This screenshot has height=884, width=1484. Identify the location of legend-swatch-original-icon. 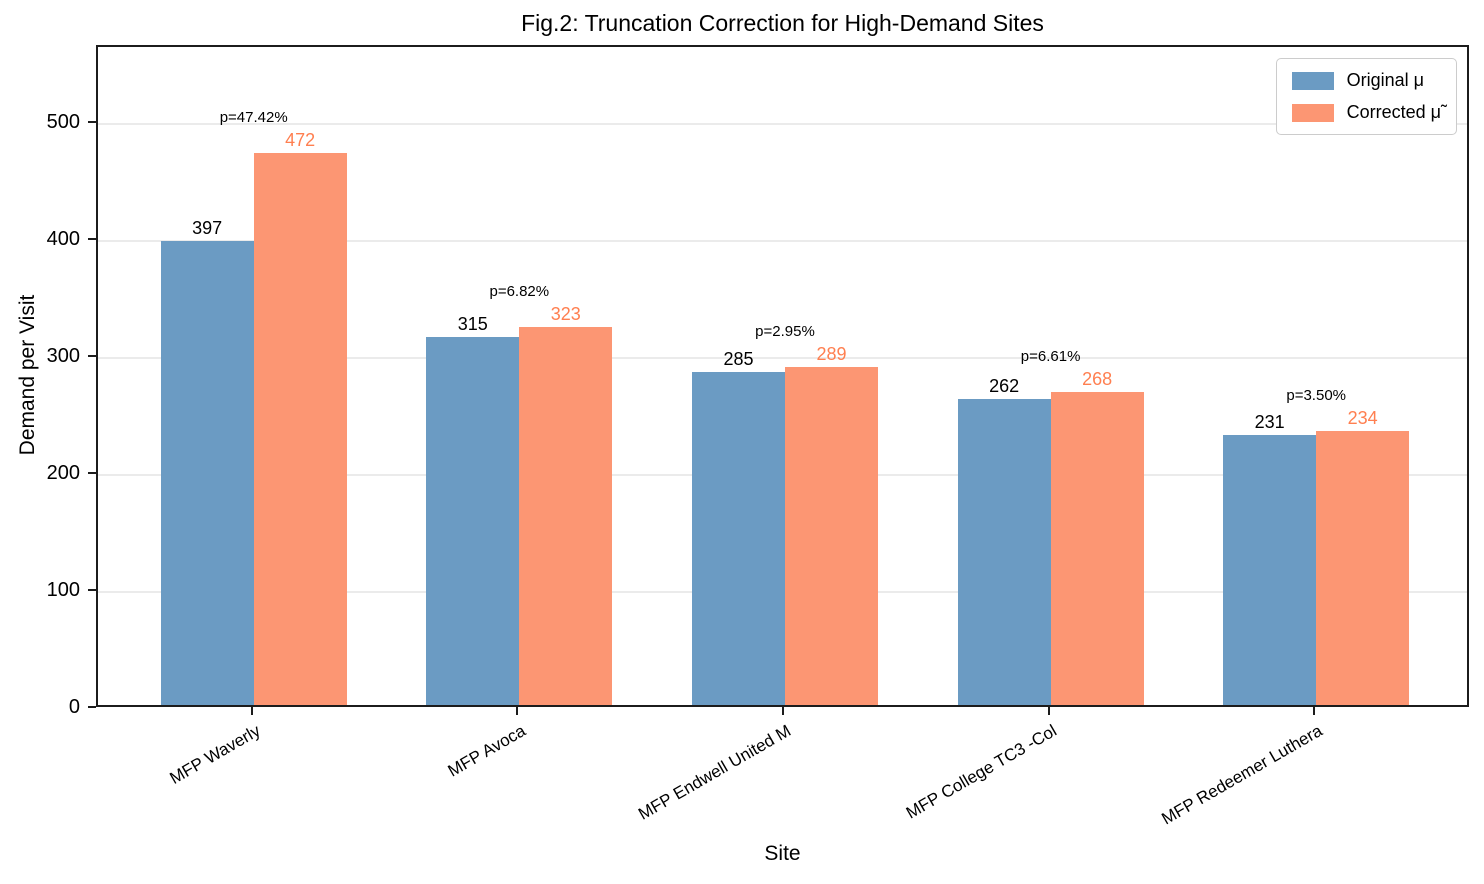
(1312, 80).